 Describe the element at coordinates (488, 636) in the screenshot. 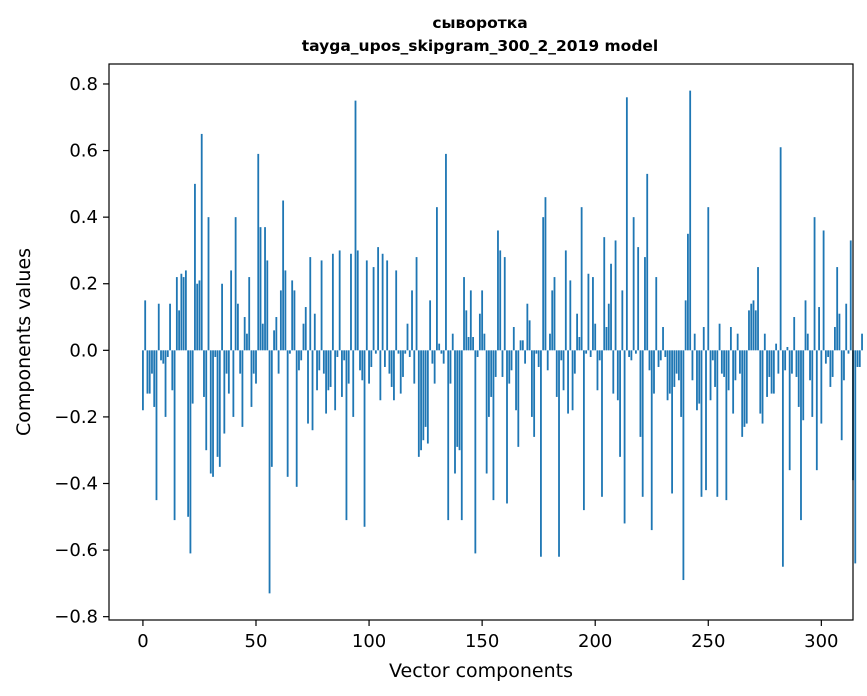

I see `x-axis-ticks: 0 50 100 150 200 250 300` at that location.